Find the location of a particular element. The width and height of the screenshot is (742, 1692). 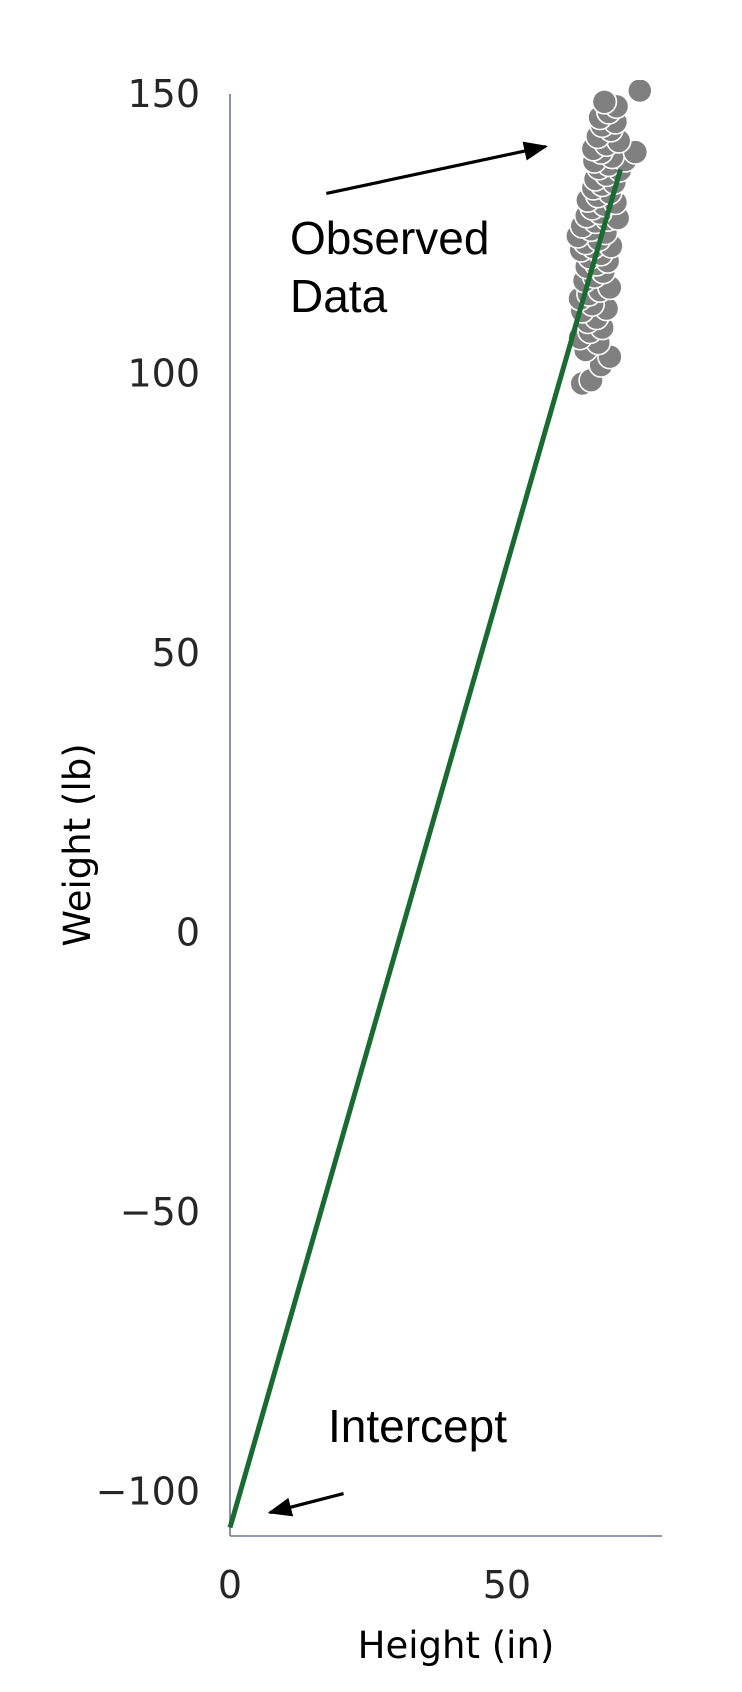

annotation-intercept: Intercept is located at coordinates (387, 1458).